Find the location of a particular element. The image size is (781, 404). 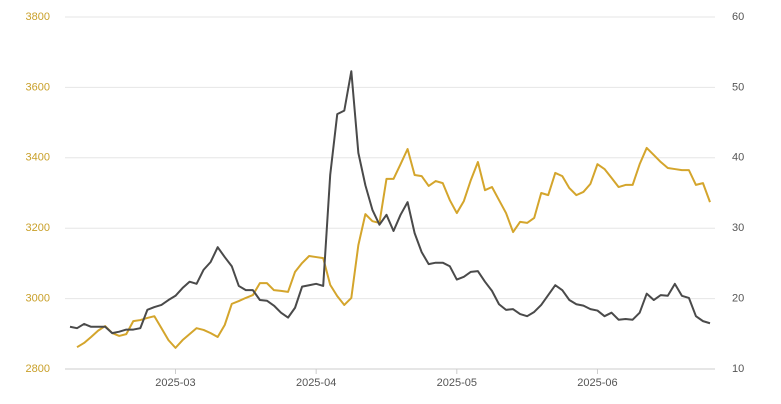

y2-tick-label: 50 is located at coordinates (738, 87).